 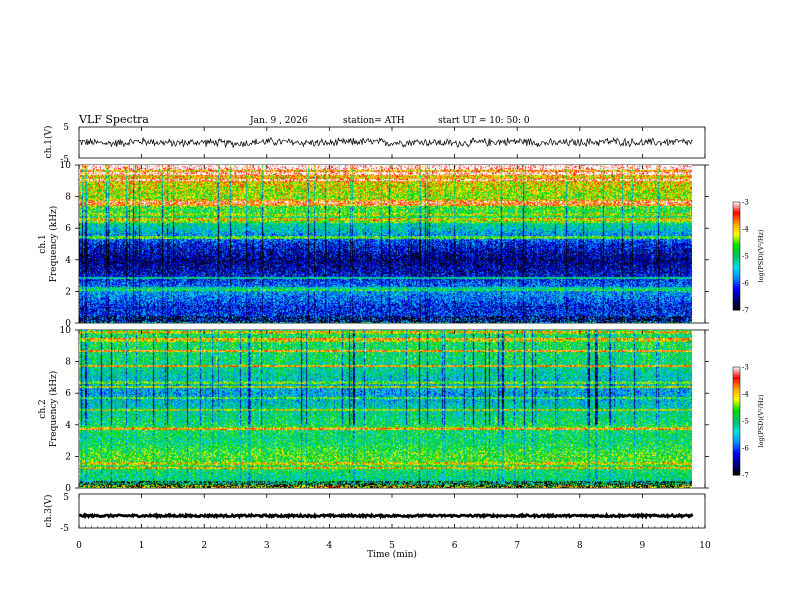 What do you see at coordinates (330, 546) in the screenshot?
I see `xtick-4: 4` at bounding box center [330, 546].